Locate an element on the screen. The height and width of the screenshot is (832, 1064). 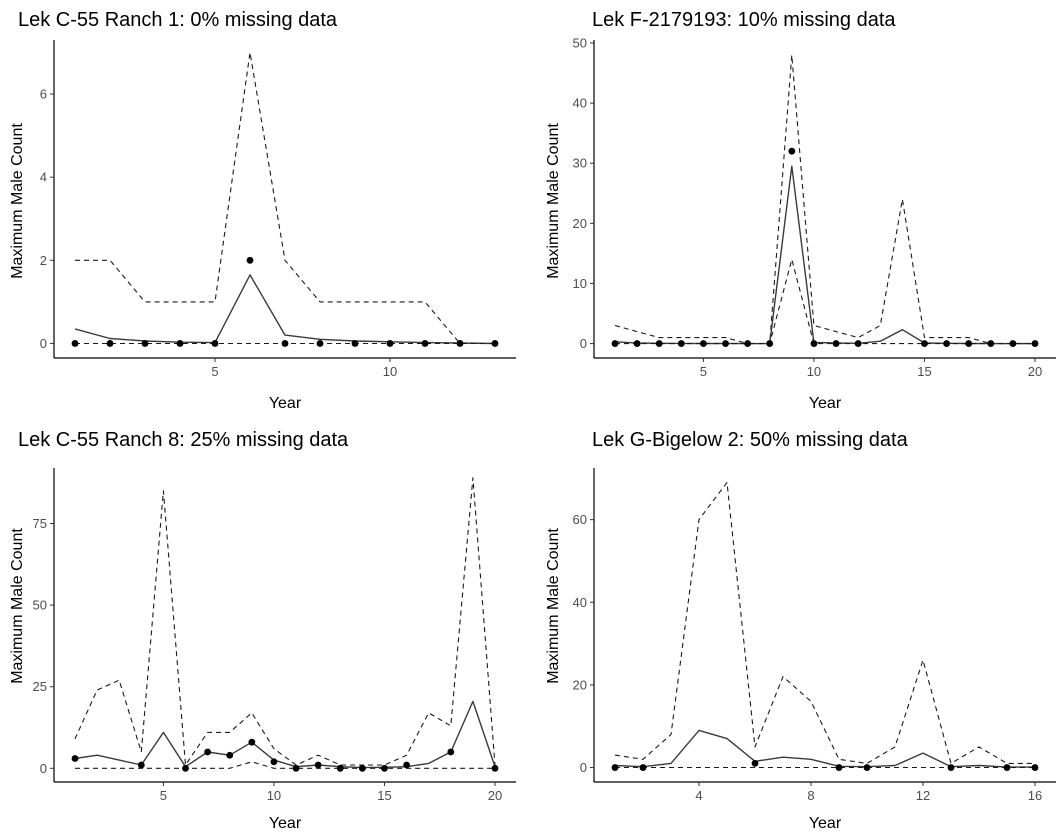
y-tick-label: 75 is located at coordinates (40, 523).